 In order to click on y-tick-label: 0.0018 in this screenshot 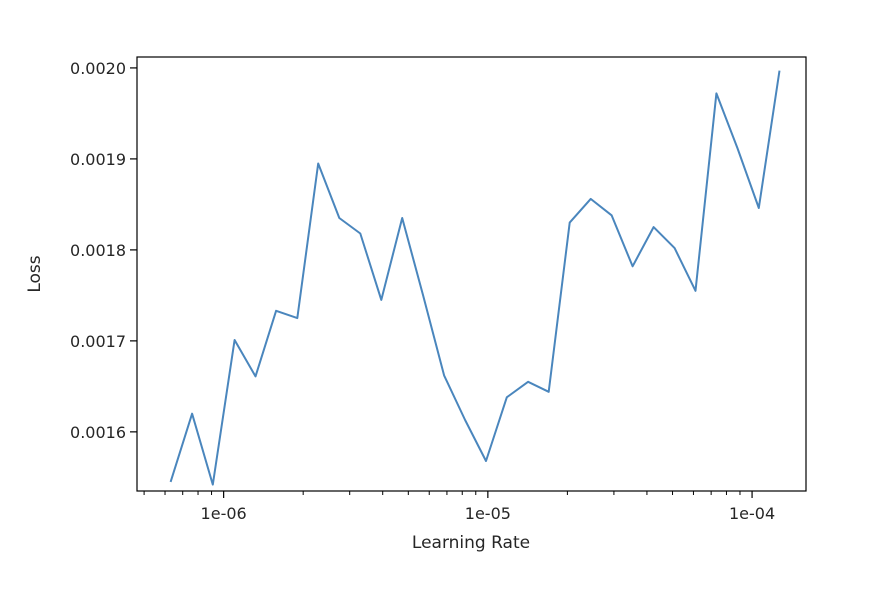, I will do `click(98, 250)`.